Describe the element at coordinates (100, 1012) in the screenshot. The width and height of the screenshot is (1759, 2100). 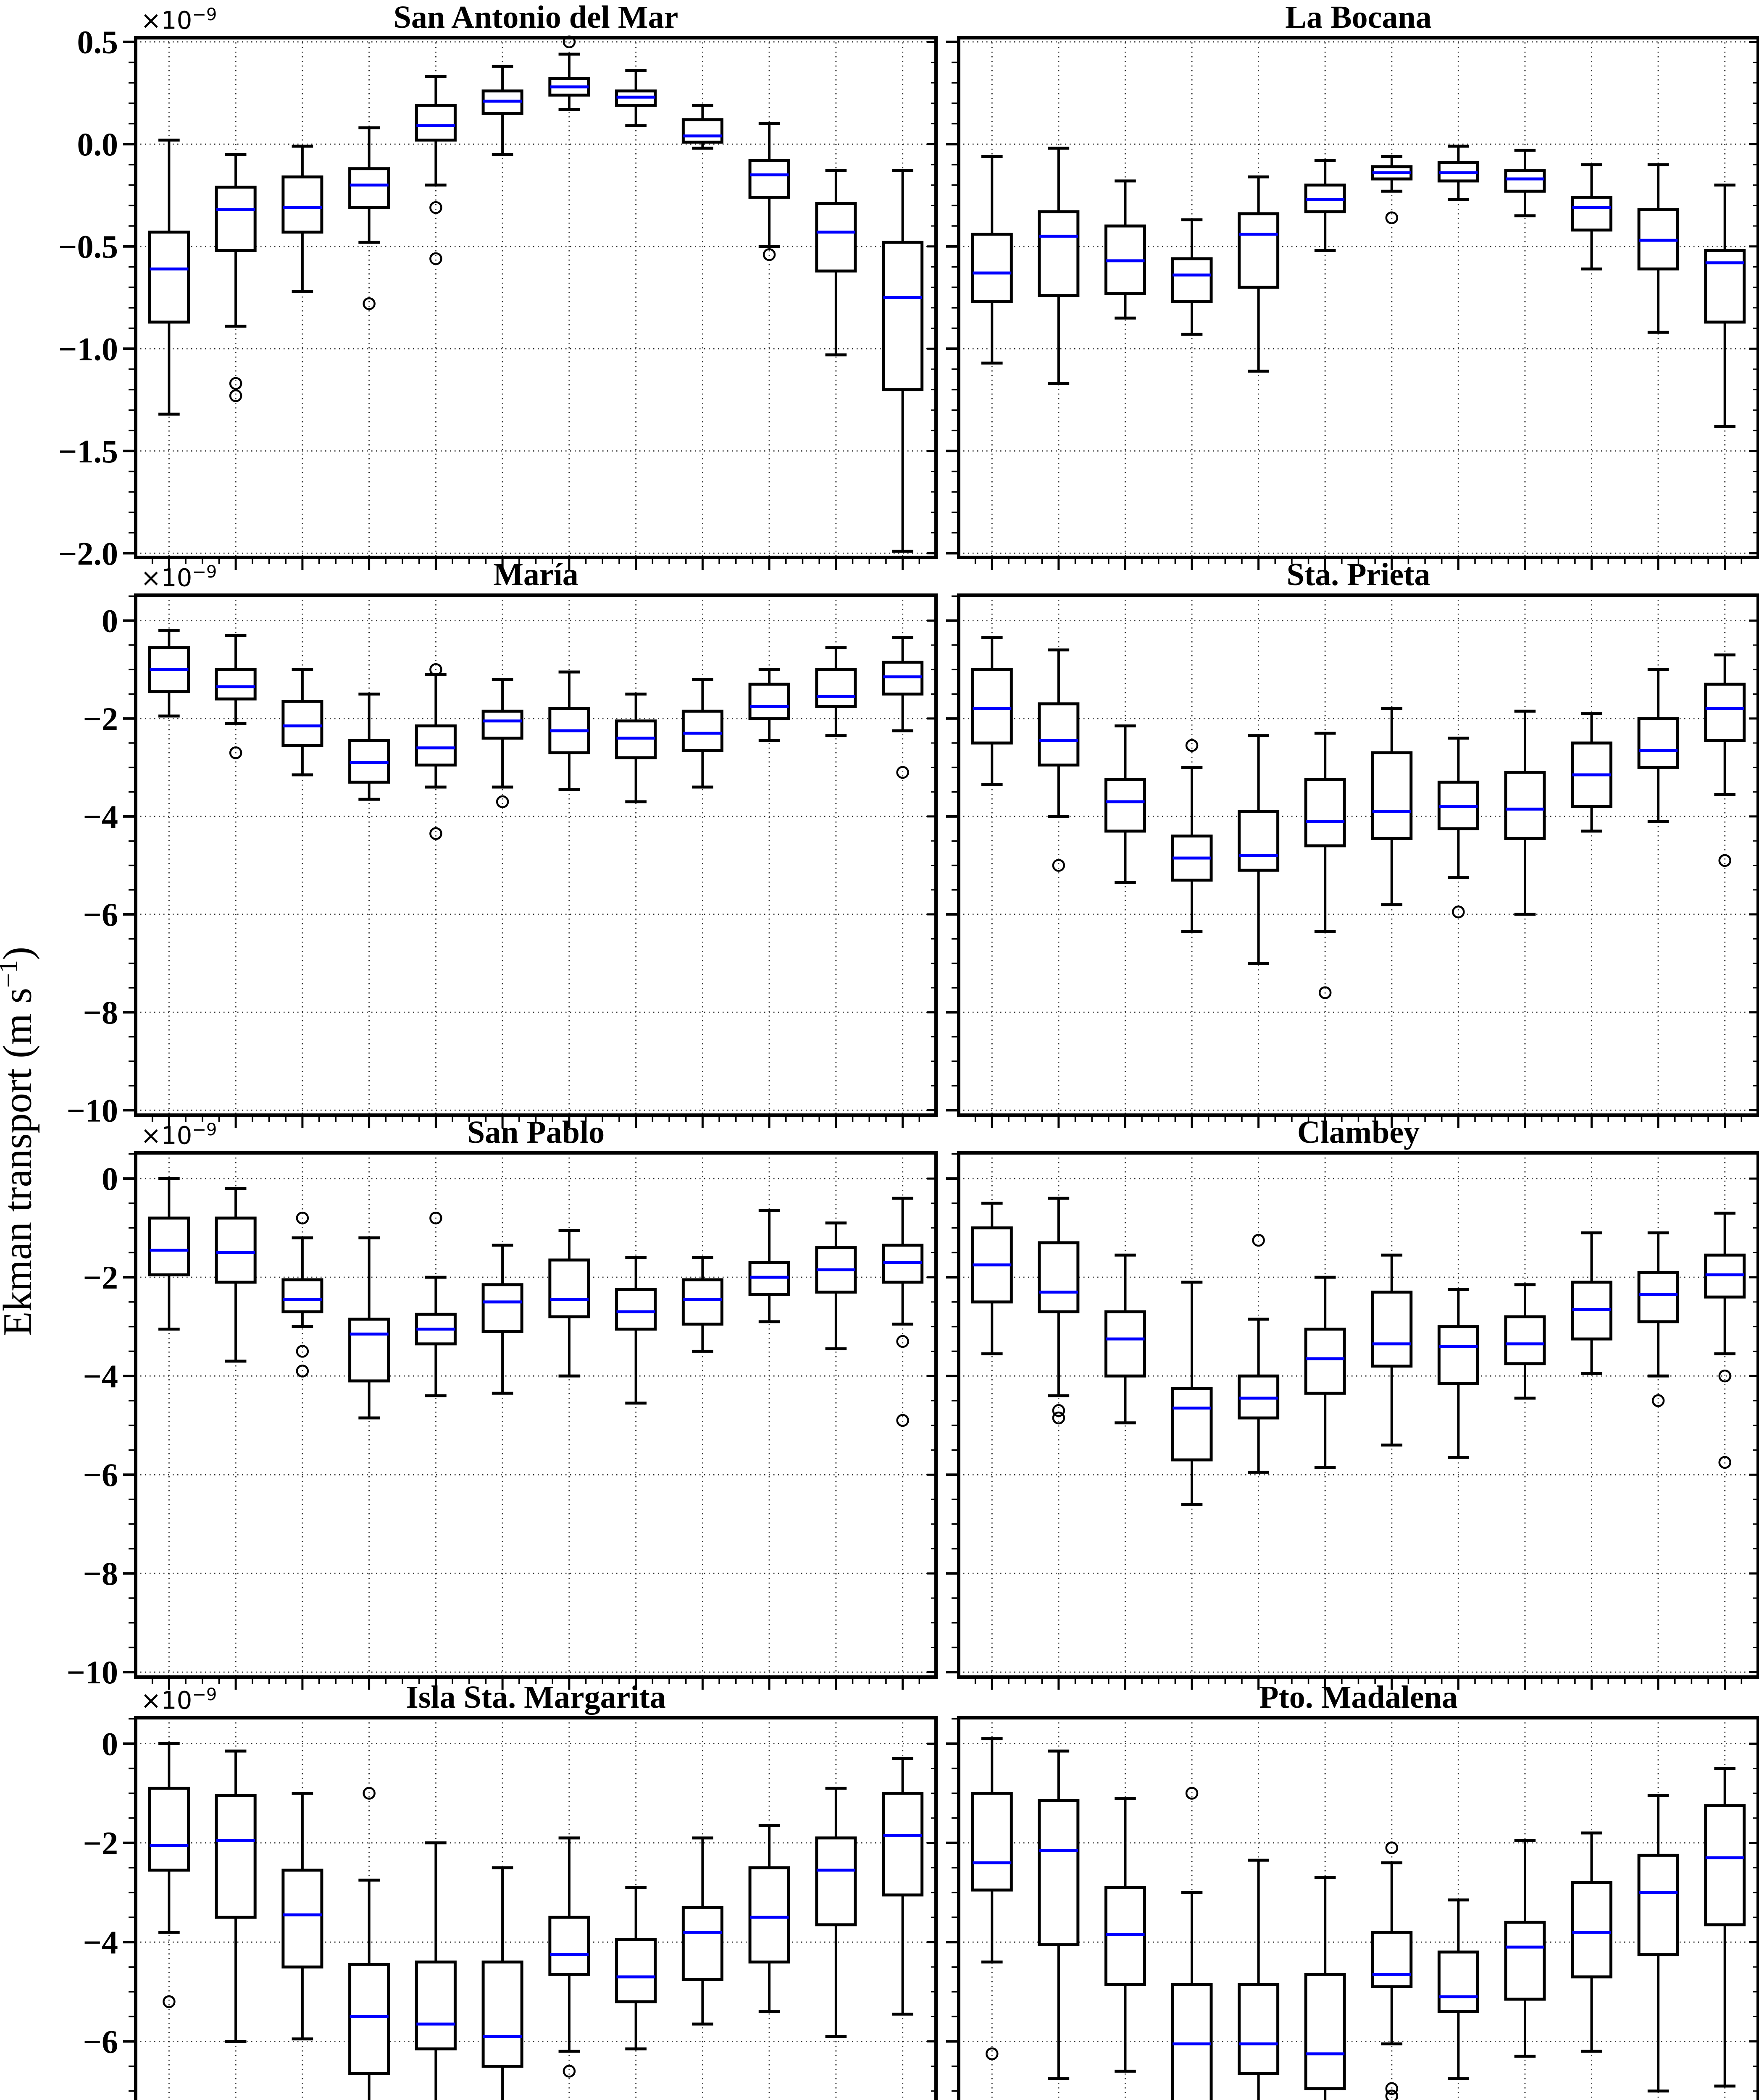
I see `y-tick-label: −8` at that location.